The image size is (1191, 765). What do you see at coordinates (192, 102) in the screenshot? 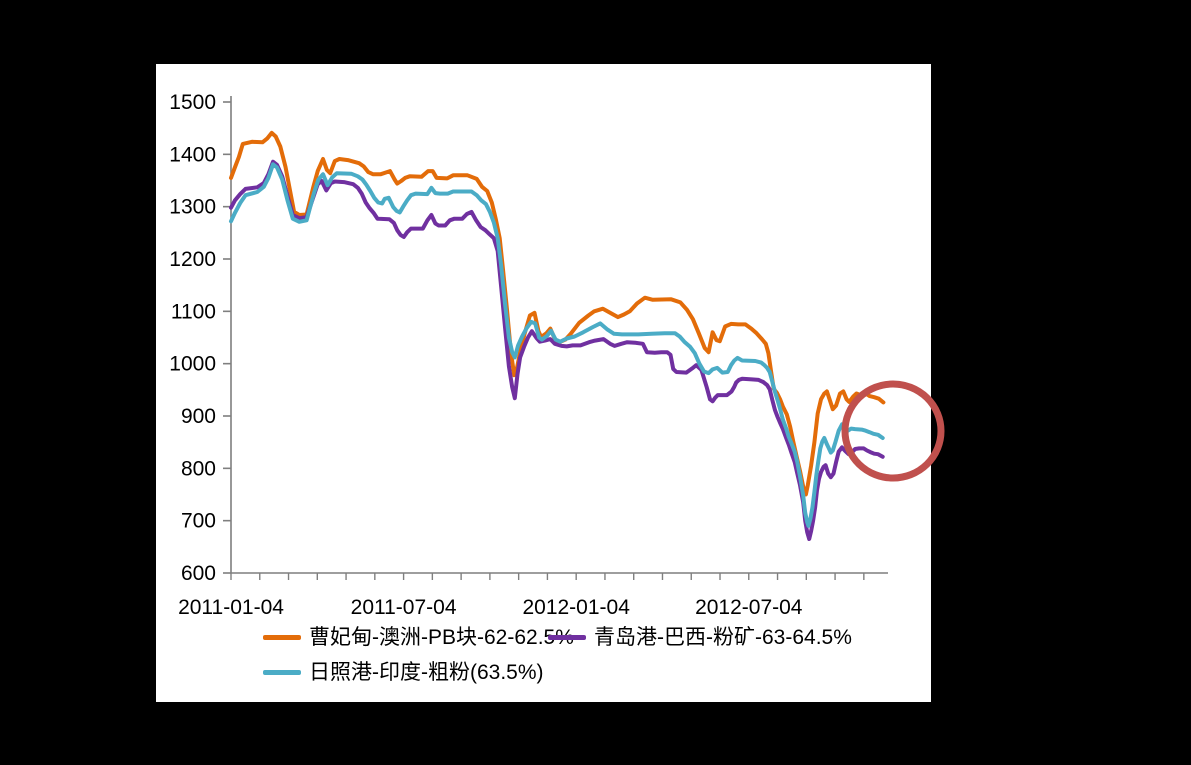
I see `y-tick-label: 1500` at bounding box center [192, 102].